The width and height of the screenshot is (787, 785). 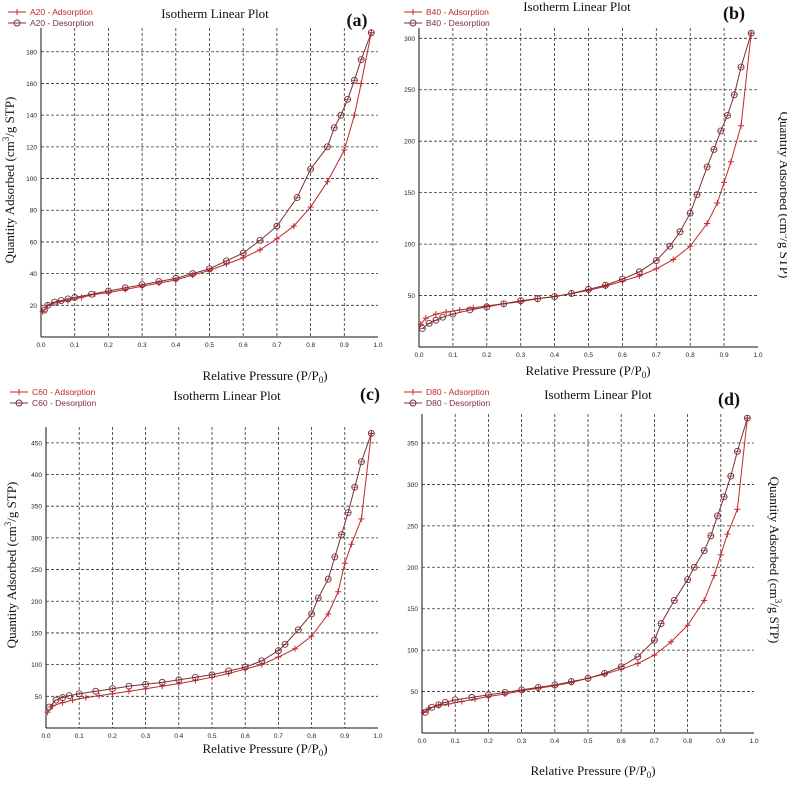 I want to click on legend-entry: D80 - Adsorption, so click(x=458, y=392).